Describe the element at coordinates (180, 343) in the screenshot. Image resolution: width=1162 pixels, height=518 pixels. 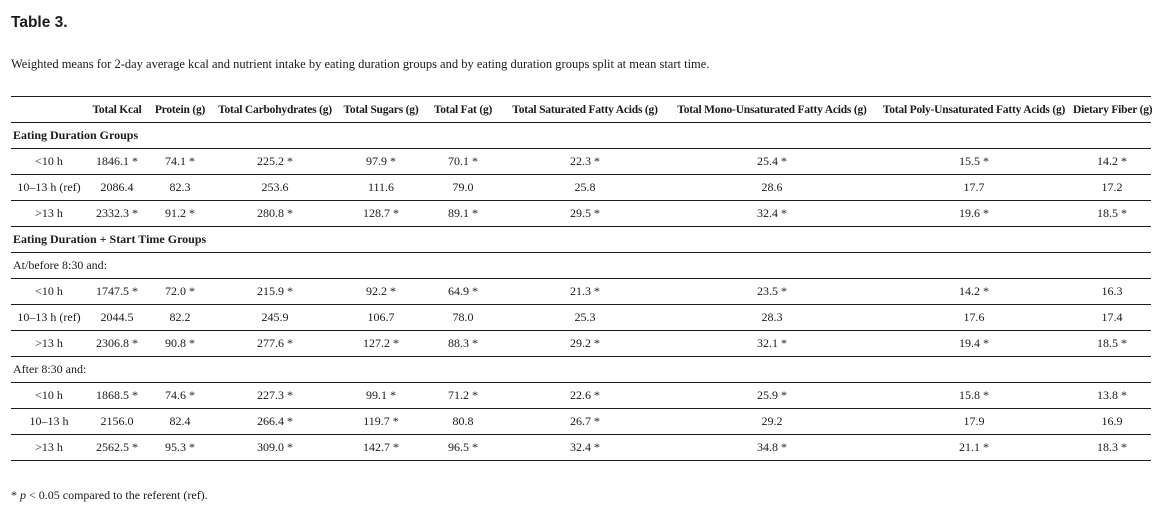
I see `value-cell: 90.8 *` at that location.